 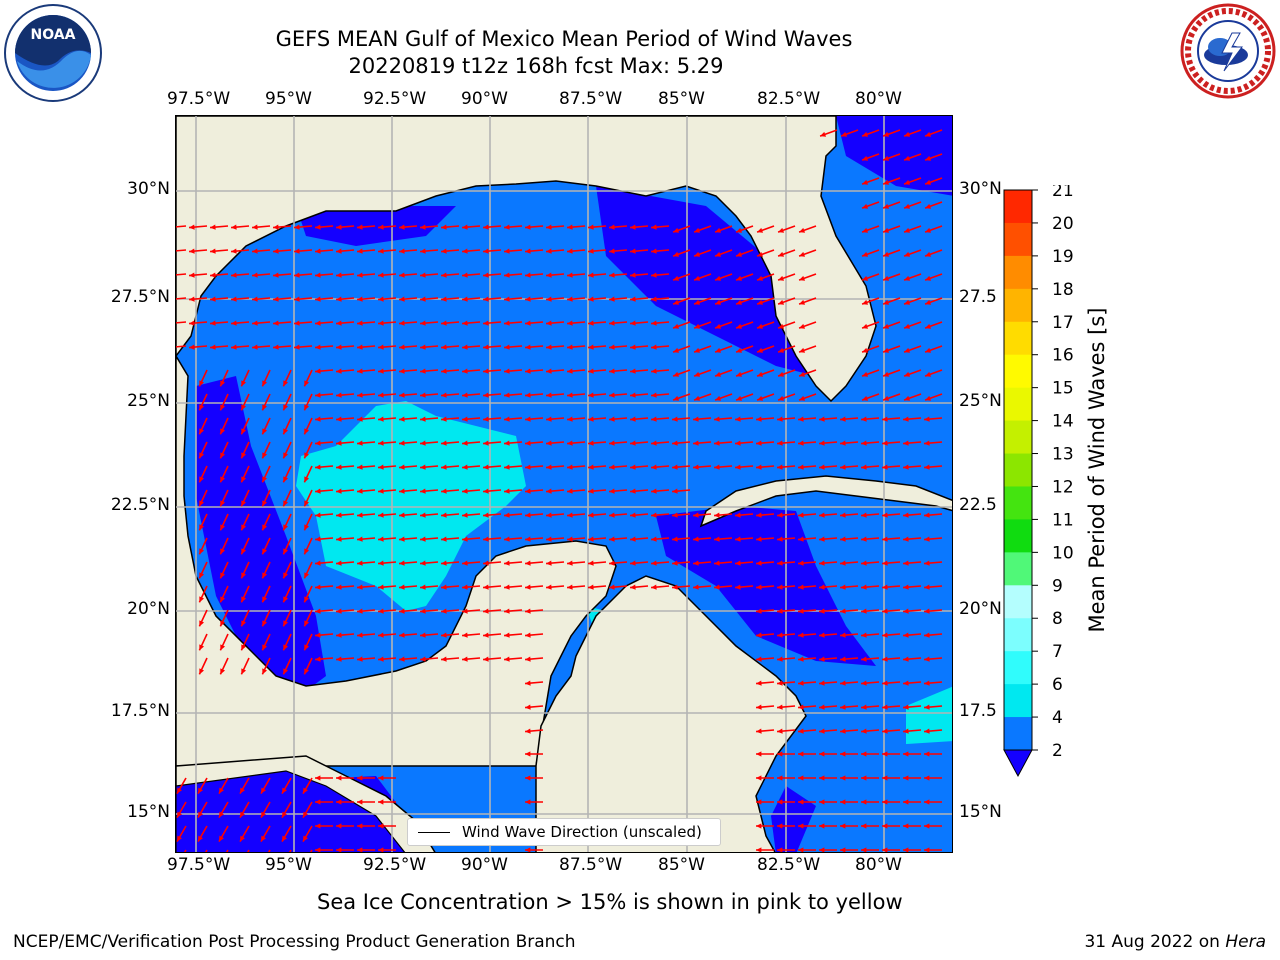 I want to click on colorbar-tick-label: 21, so click(x=1063, y=193).